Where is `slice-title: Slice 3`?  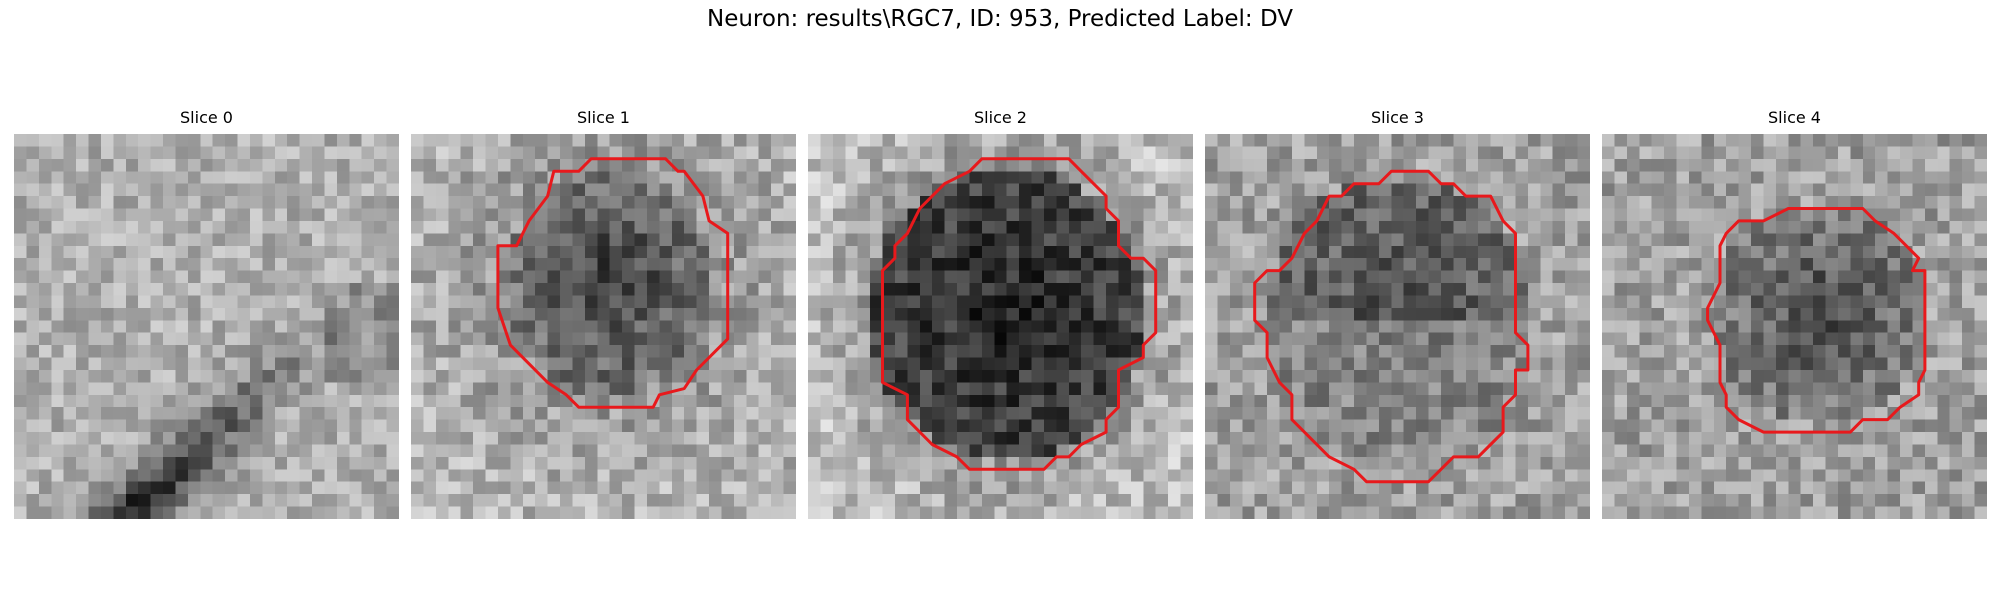
slice-title: Slice 3 is located at coordinates (1397, 117).